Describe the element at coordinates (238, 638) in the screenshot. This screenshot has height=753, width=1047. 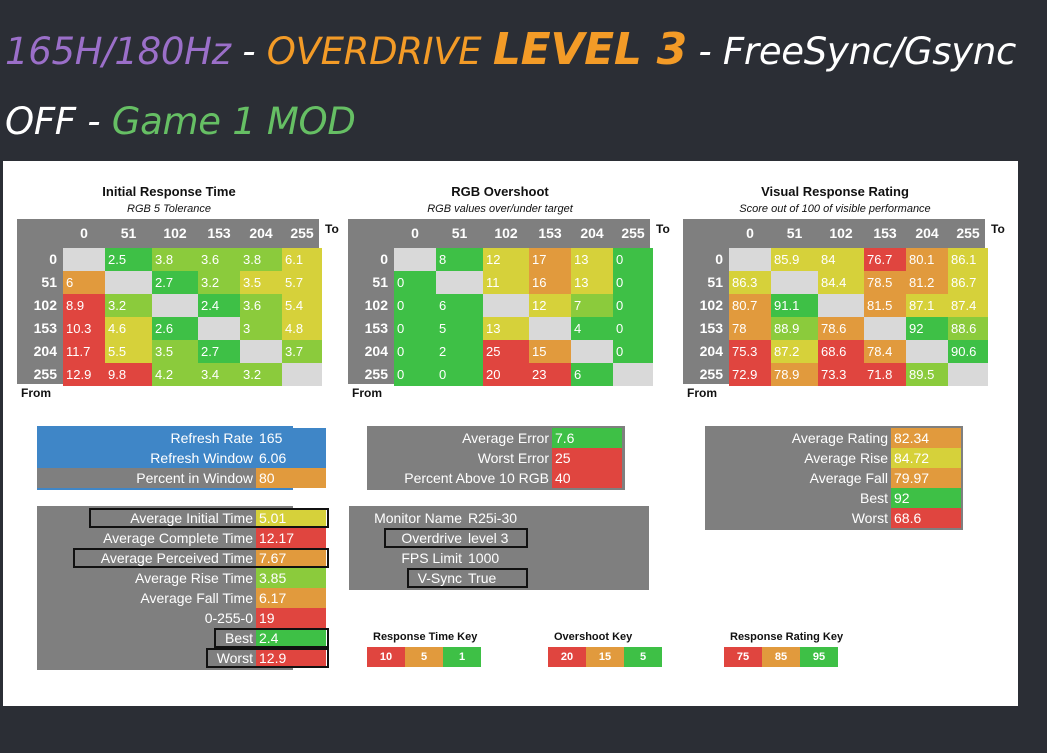
I see `summary-label: Best` at that location.